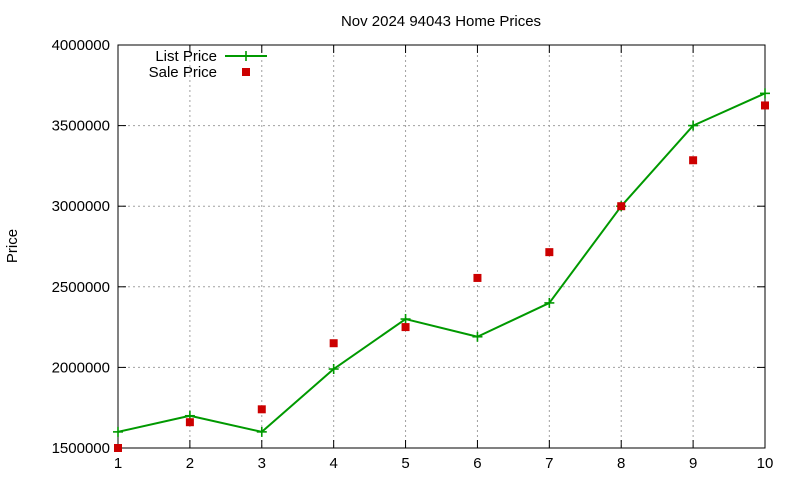 The height and width of the screenshot is (480, 800). Describe the element at coordinates (12, 246) in the screenshot. I see `y-axis-label: Price` at that location.